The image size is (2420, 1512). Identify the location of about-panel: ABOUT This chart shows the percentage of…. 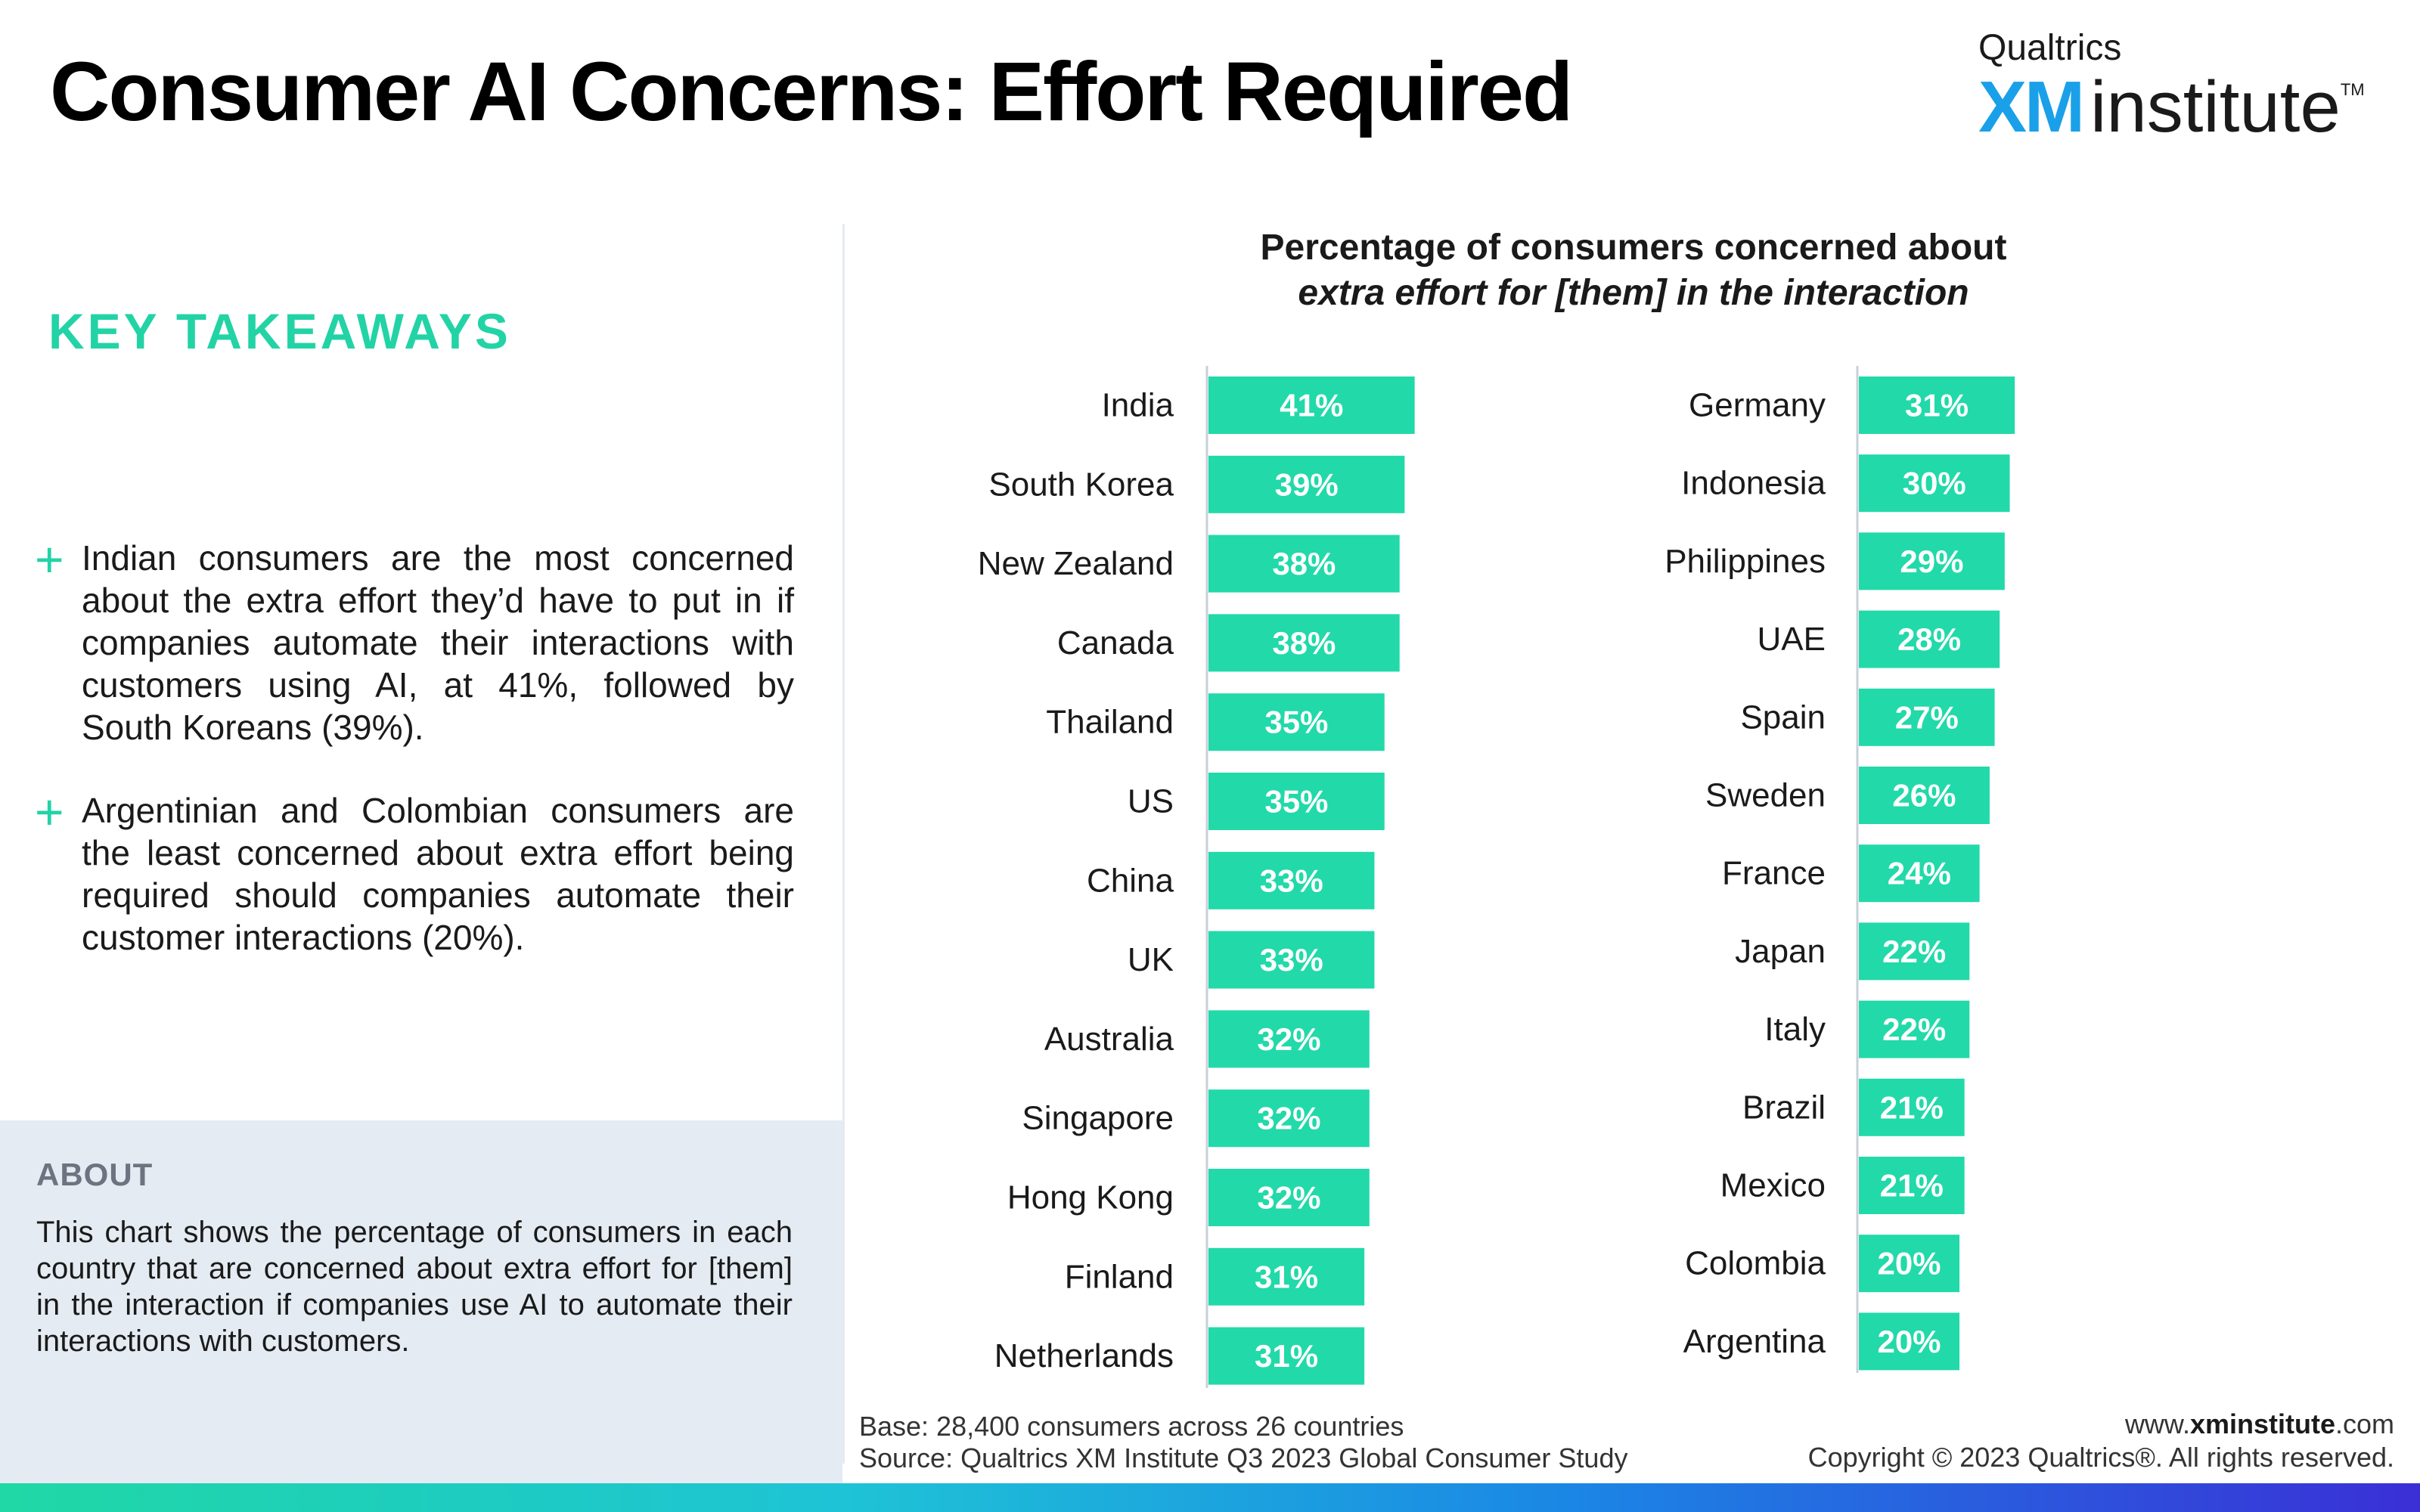
(421, 1316).